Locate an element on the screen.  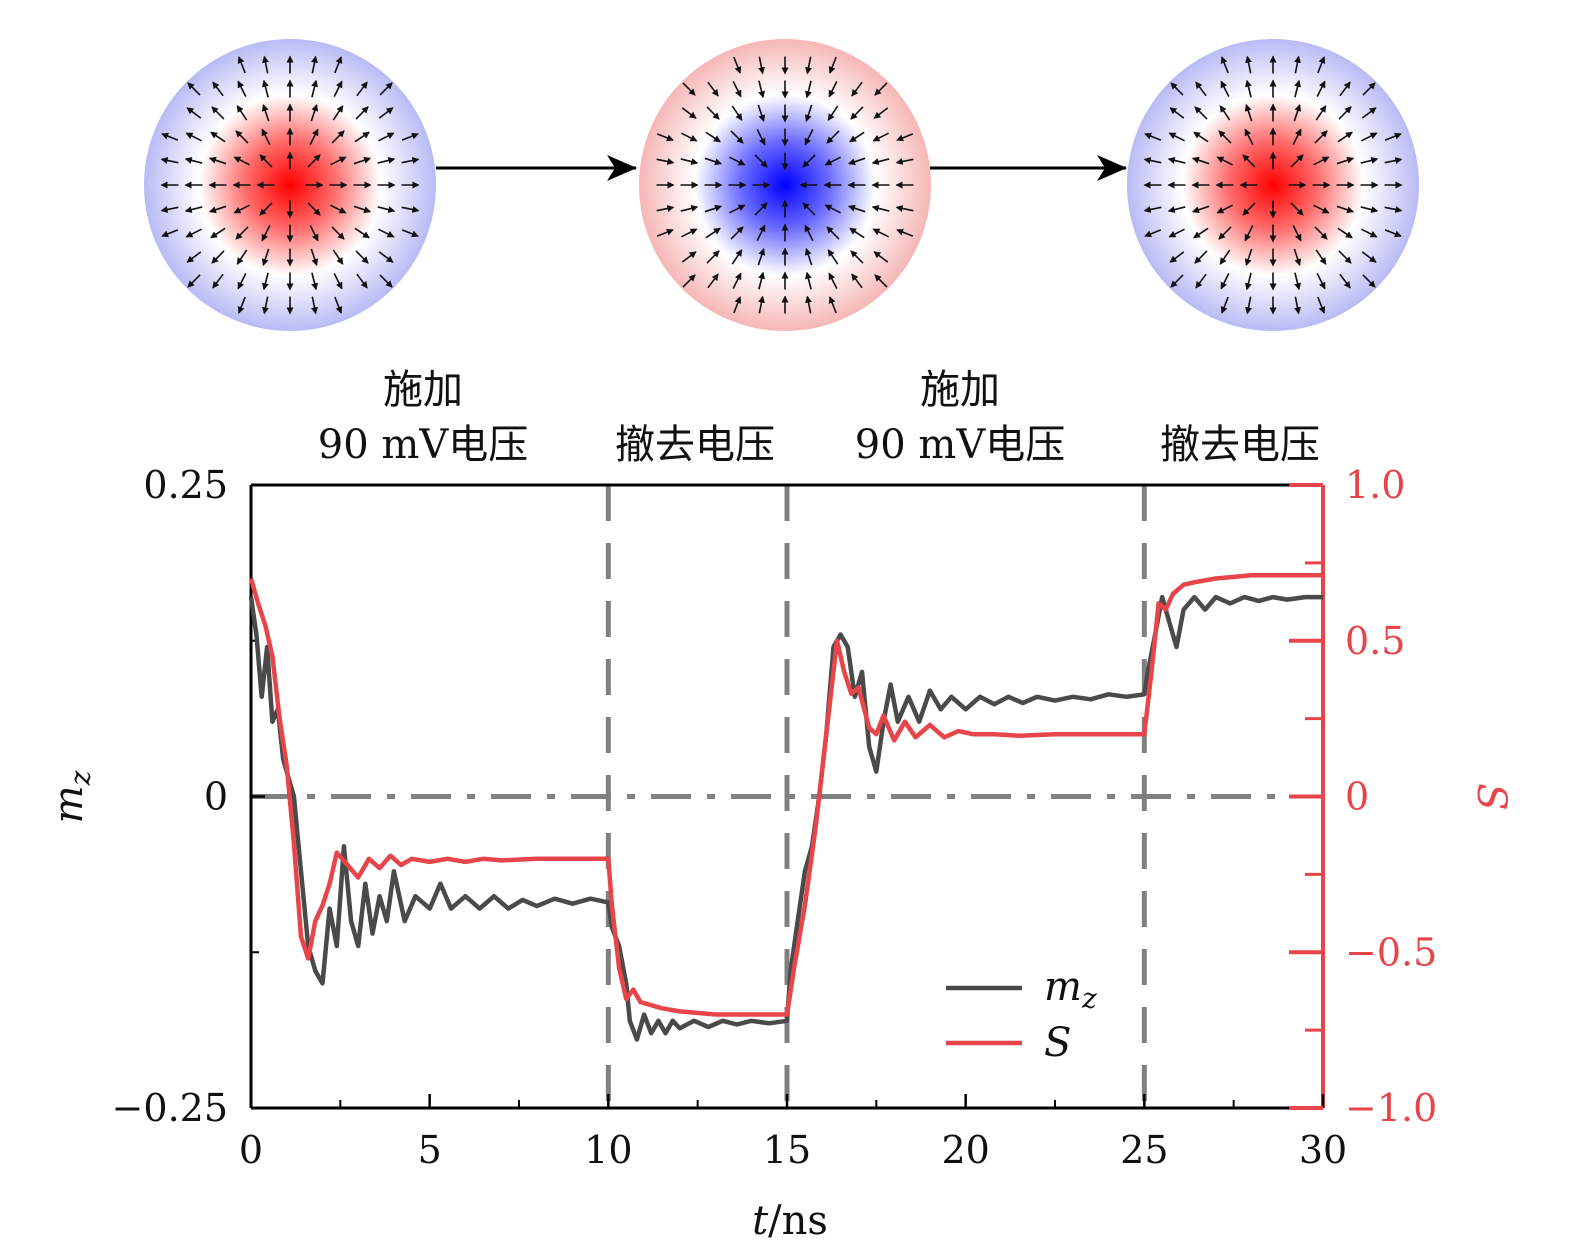
y-right-tick-label: 0 is located at coordinates (1357, 797).